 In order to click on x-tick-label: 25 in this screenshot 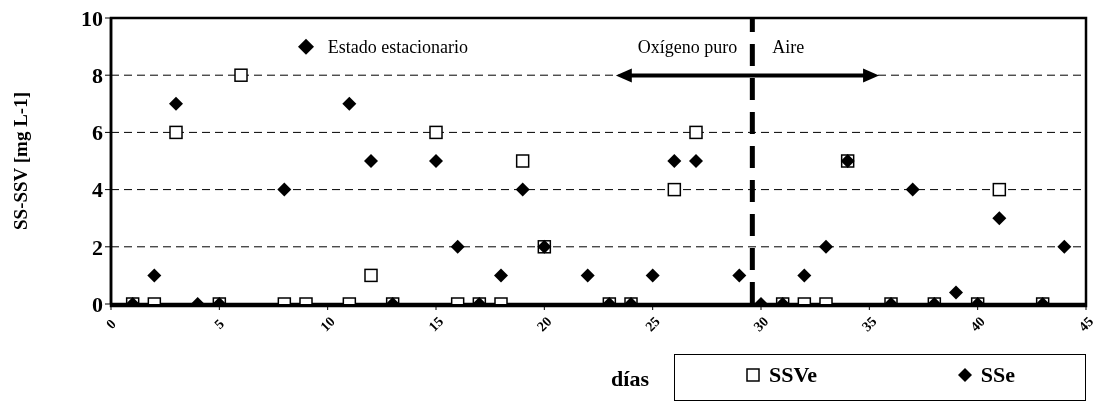, I will do `click(652, 324)`.